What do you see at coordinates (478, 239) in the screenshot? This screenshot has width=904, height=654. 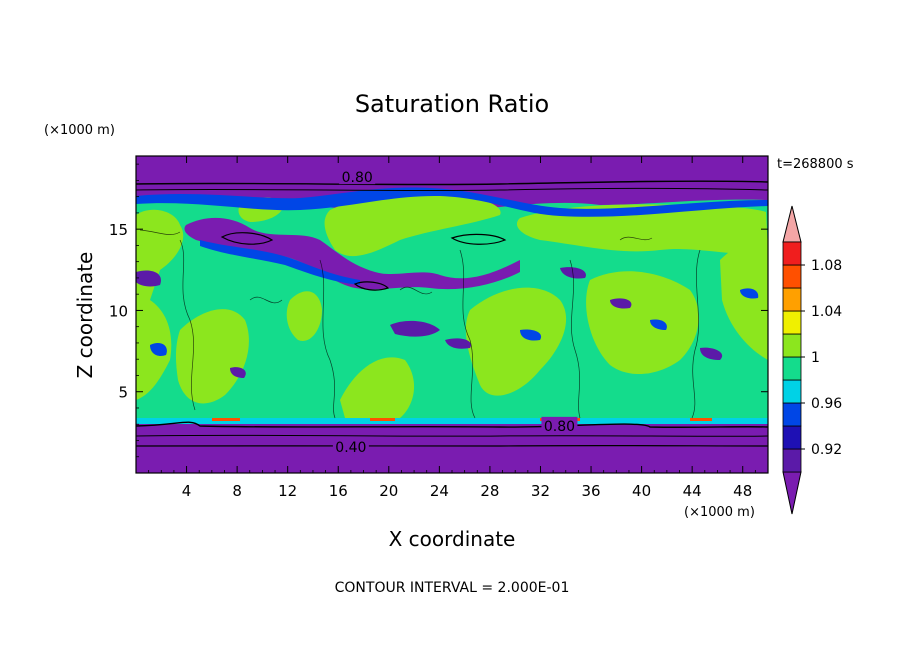 I see `contour-loop-upper-right` at bounding box center [478, 239].